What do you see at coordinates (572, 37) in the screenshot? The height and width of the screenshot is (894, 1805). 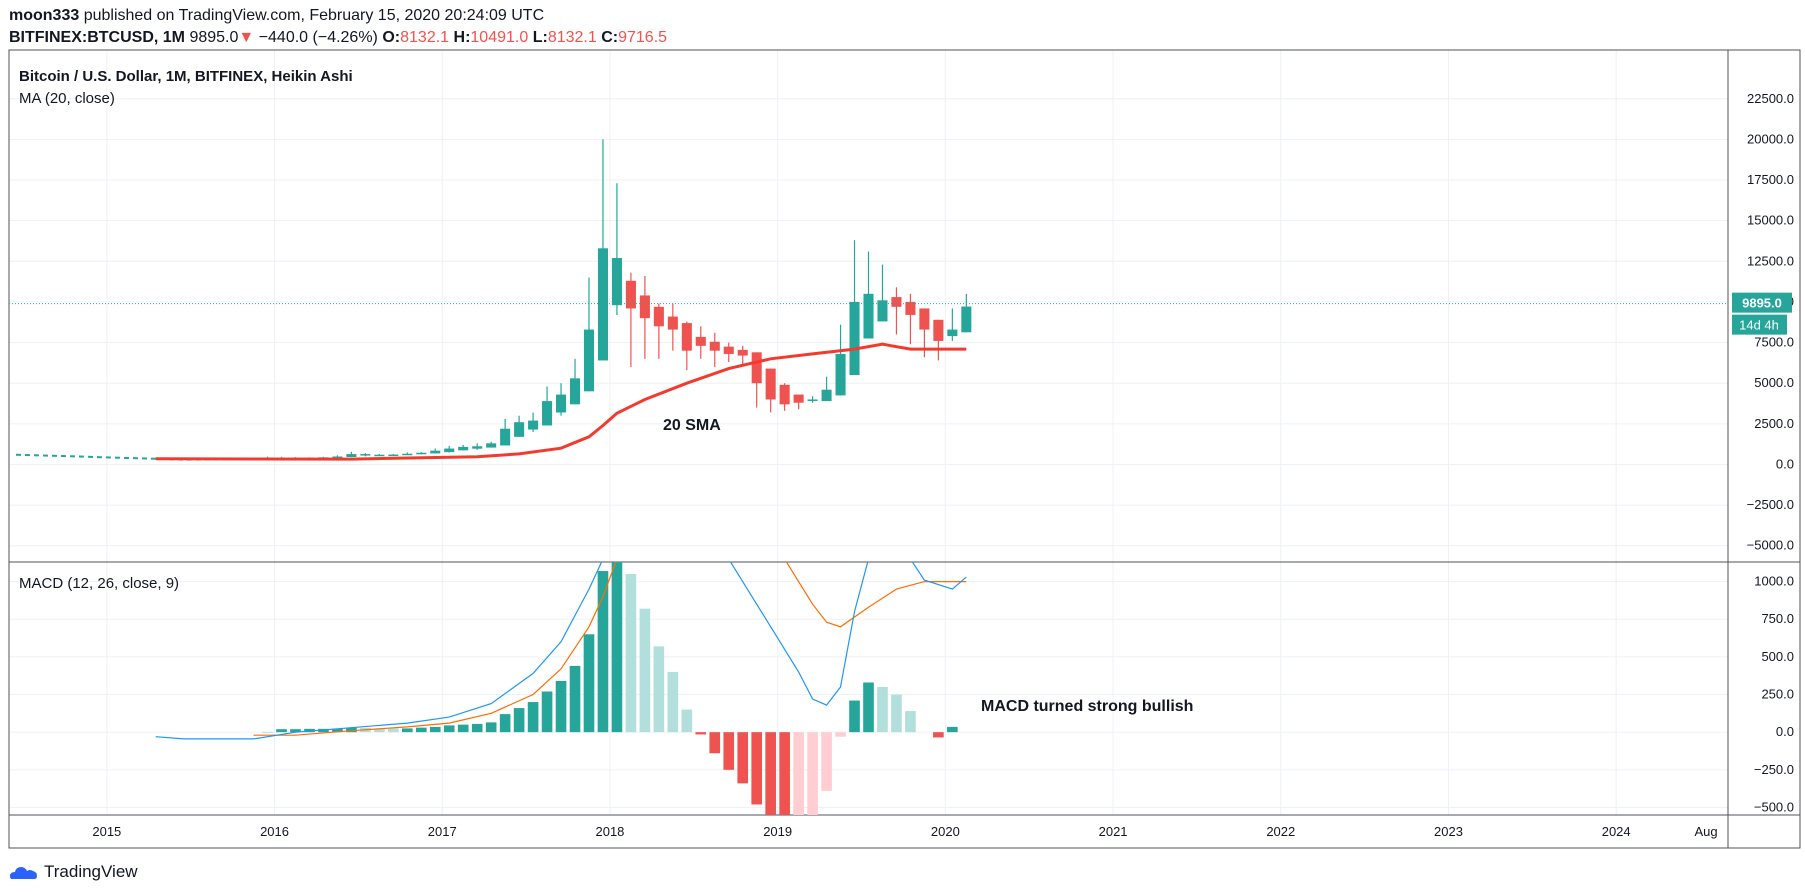 I see `low-value: 8132.1` at bounding box center [572, 37].